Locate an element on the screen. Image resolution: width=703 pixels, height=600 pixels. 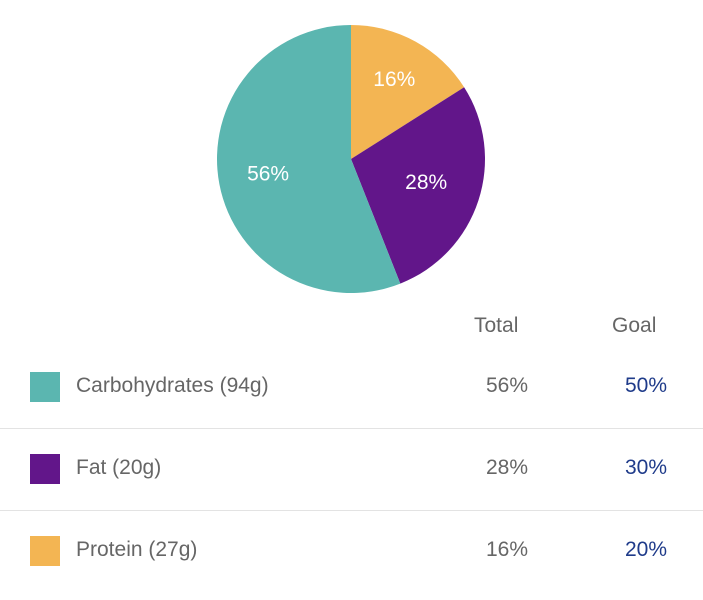
carbohydrates-label: Carbohydrates (94g) is located at coordinates (172, 385).